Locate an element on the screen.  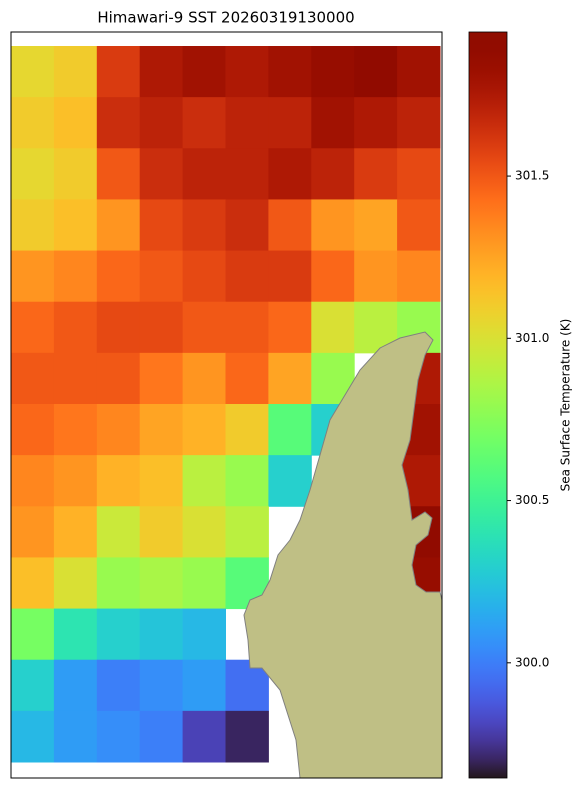
colorbar-tick-label: 301.0 is located at coordinates (532, 338).